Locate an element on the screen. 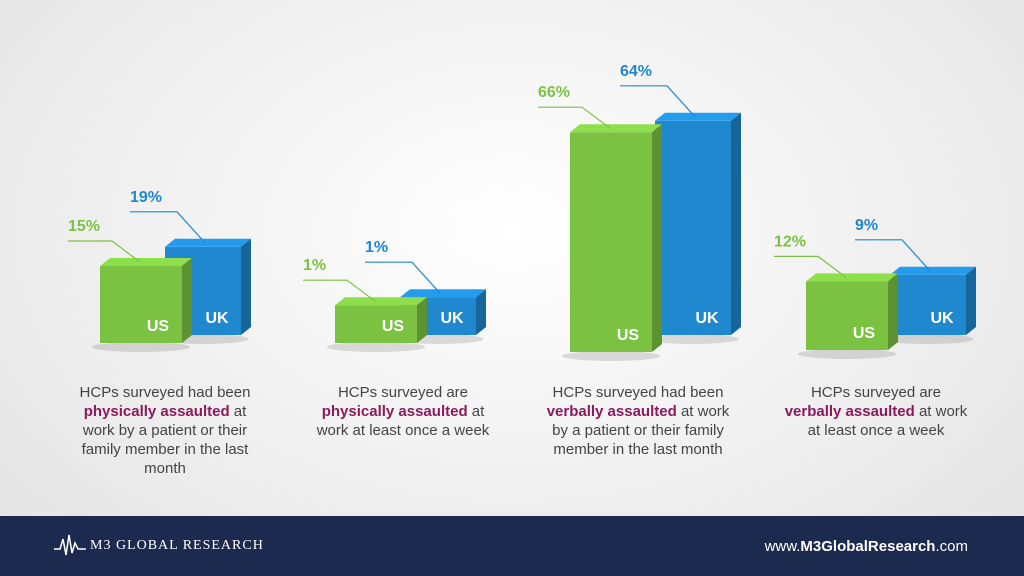 This screenshot has width=1024, height=576. value-label: 64% is located at coordinates (636, 71).